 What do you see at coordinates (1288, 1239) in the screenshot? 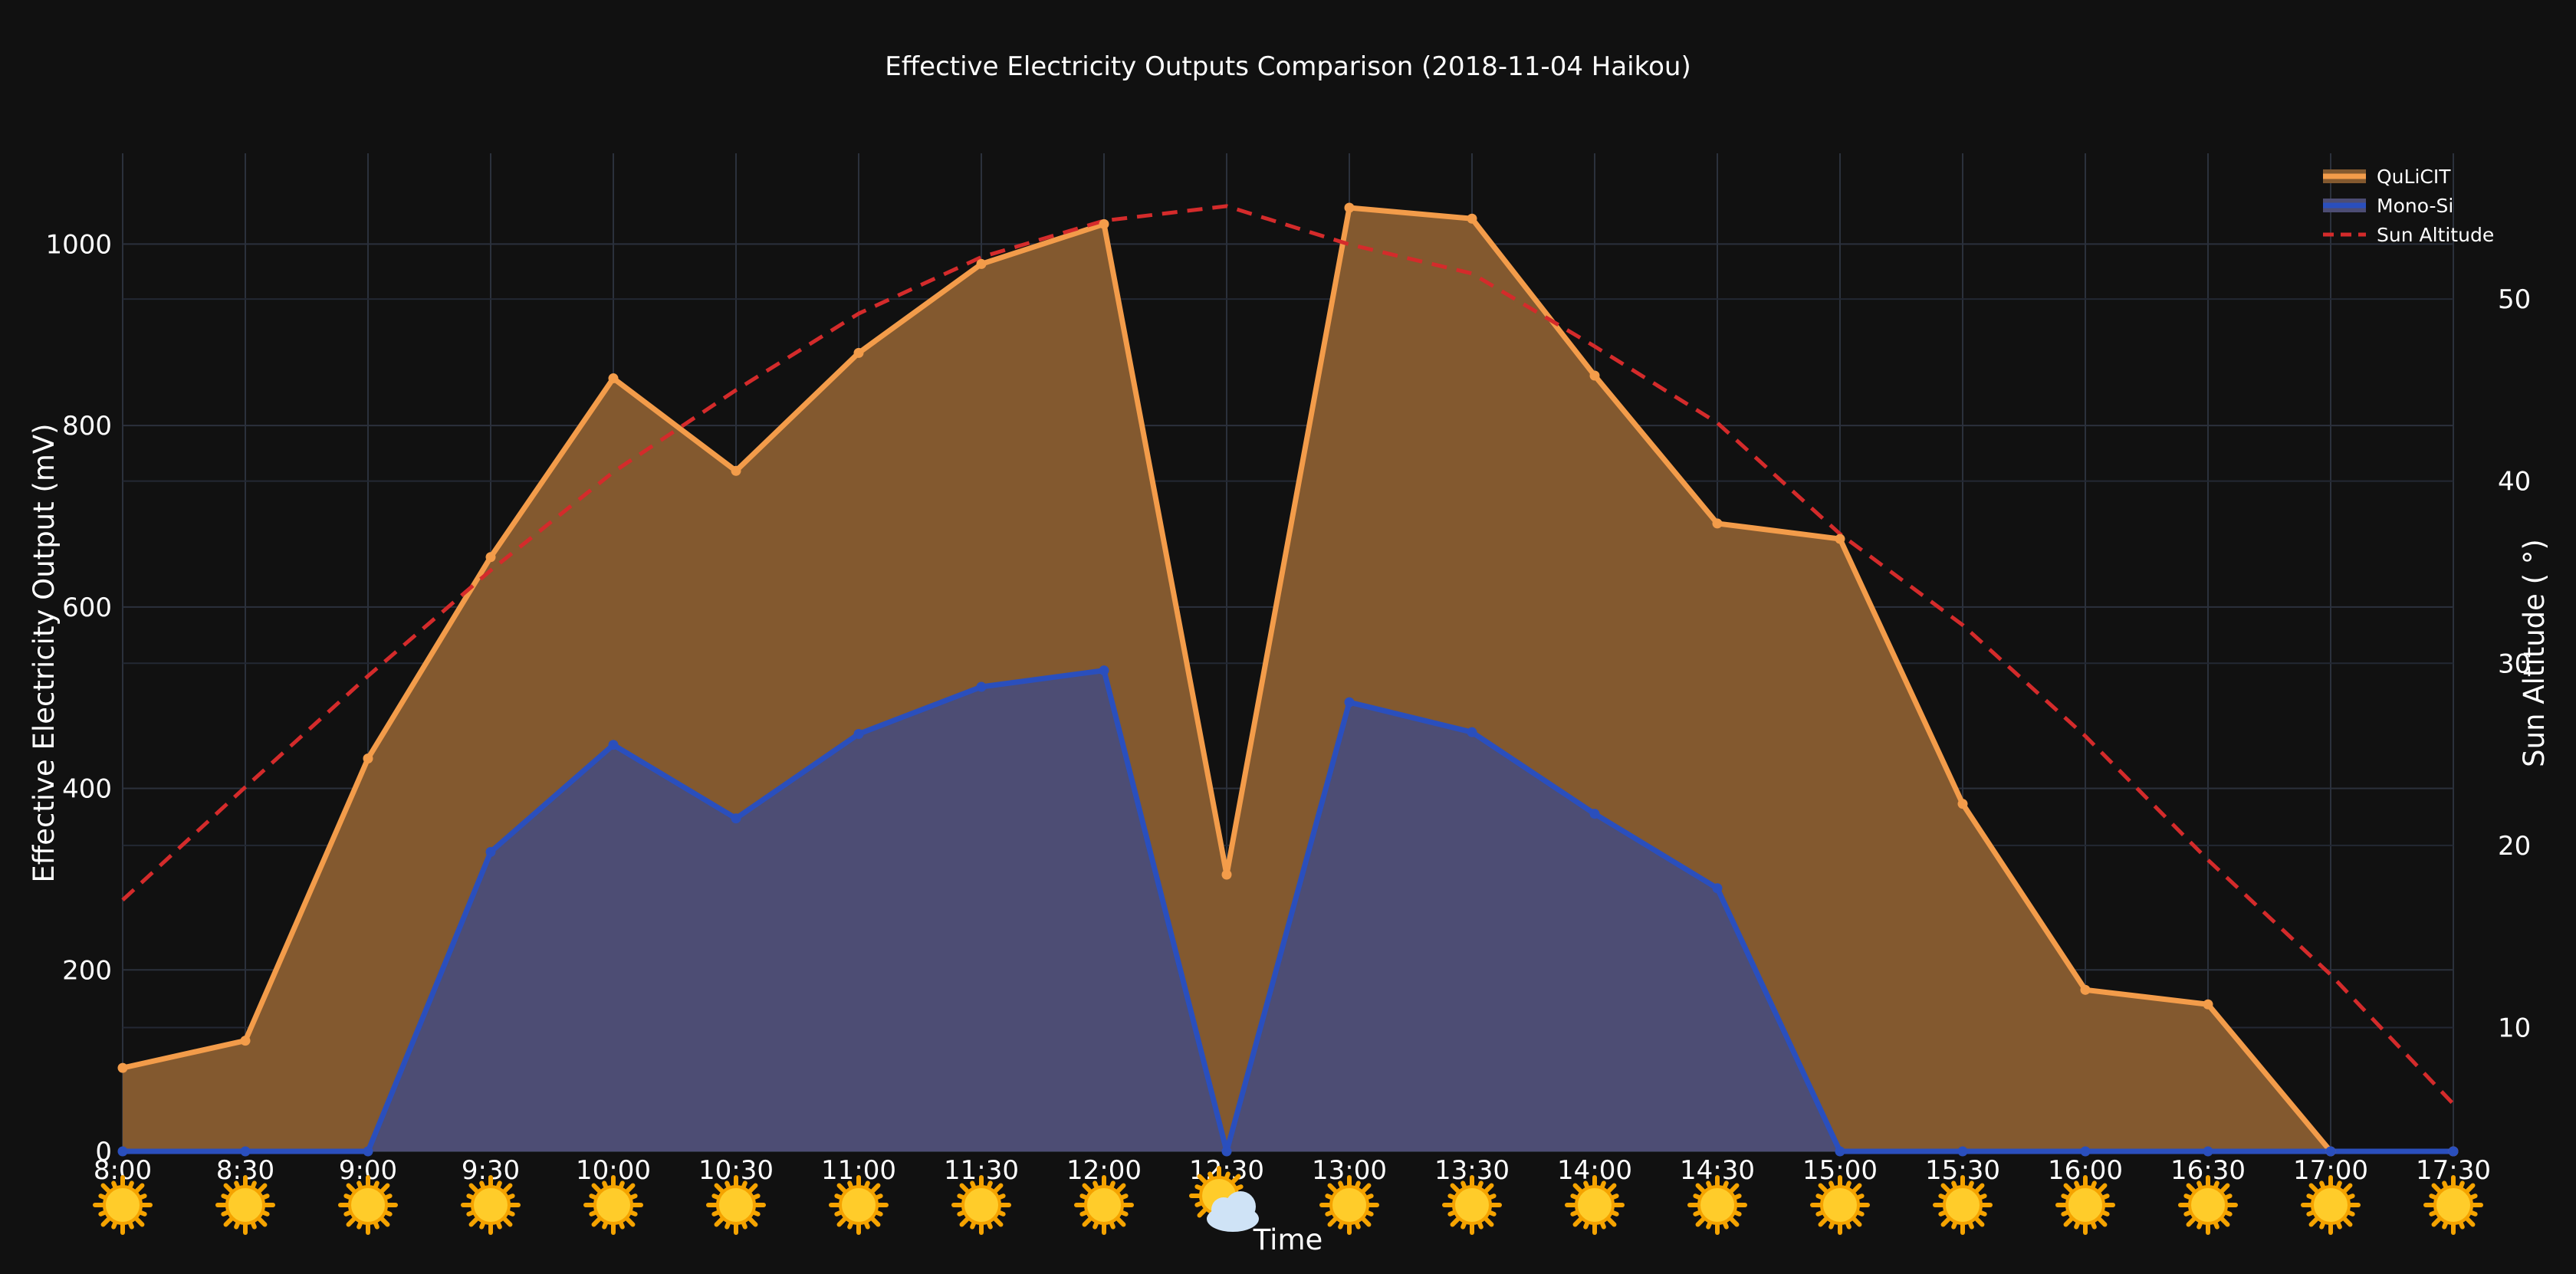
I see `x-axis-label: Time` at bounding box center [1288, 1239].